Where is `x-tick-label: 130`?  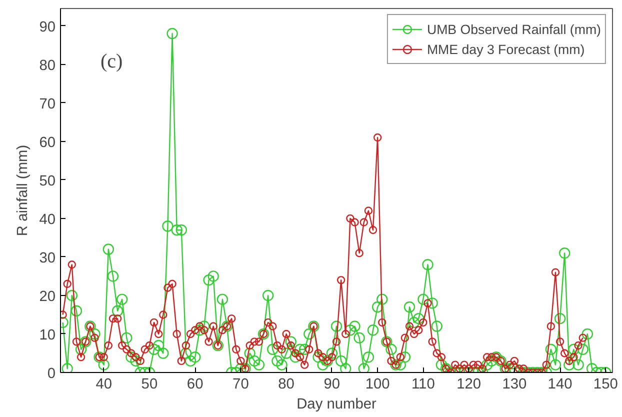
x-tick-label: 130 is located at coordinates (514, 384).